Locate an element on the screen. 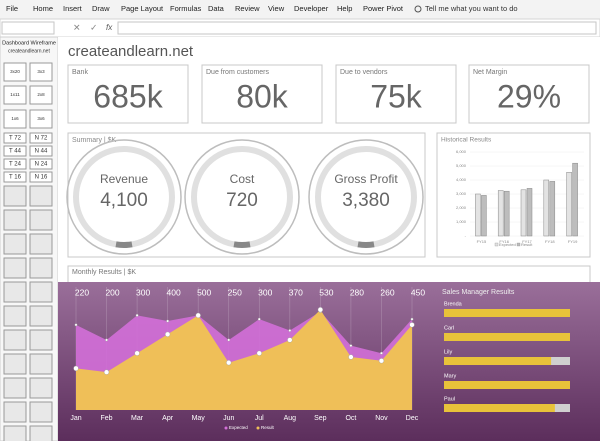  ribbon-tab: Formulas is located at coordinates (186, 8).